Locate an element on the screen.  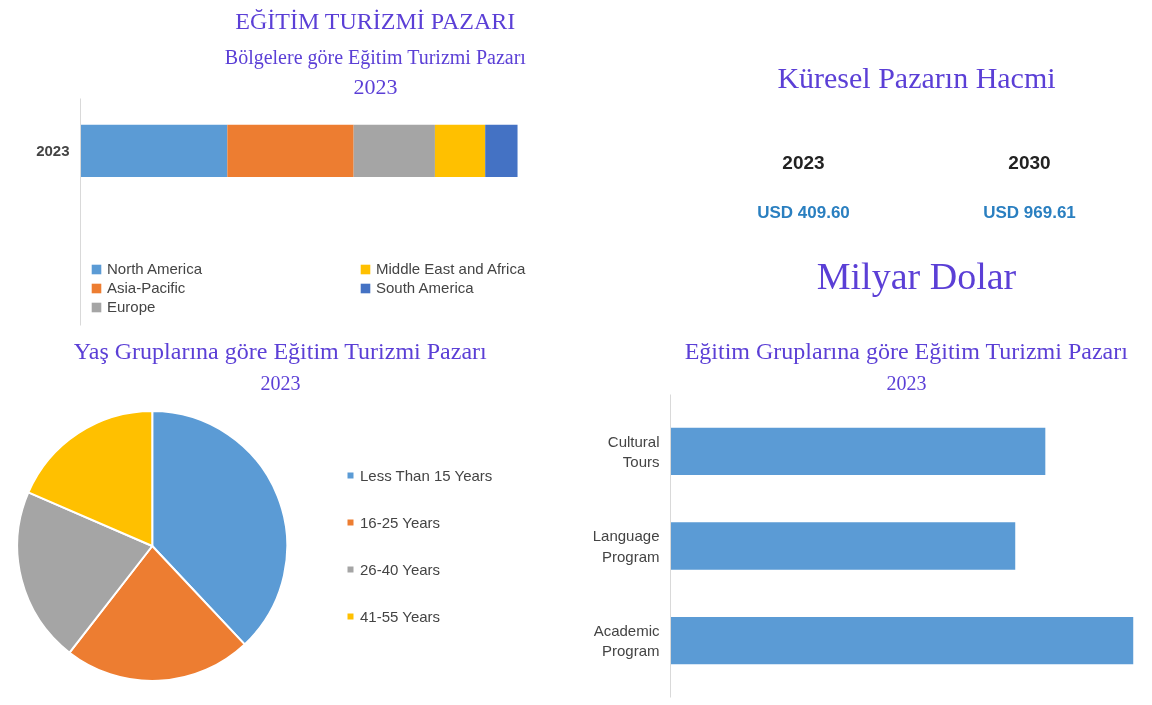
legend-label: 41-55 Years is located at coordinates (401, 616).